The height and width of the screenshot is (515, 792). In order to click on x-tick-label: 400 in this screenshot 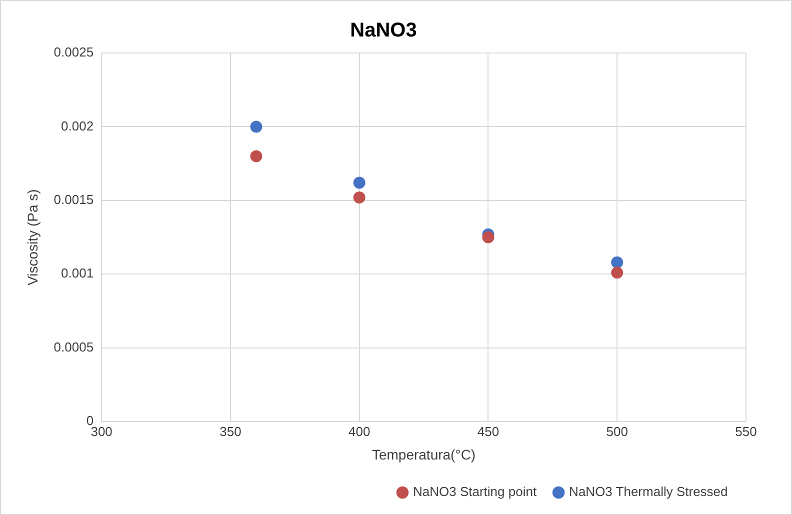, I will do `click(359, 431)`.